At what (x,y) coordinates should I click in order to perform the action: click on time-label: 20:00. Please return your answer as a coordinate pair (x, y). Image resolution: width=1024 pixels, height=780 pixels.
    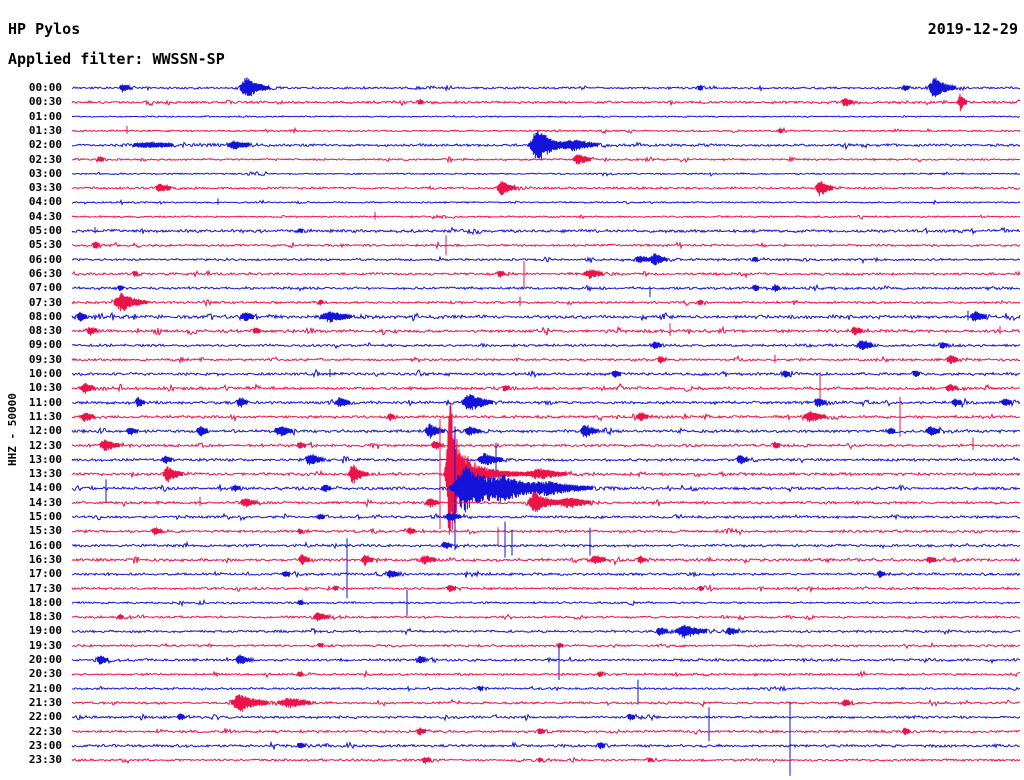
    Looking at the image, I should click on (45, 659).